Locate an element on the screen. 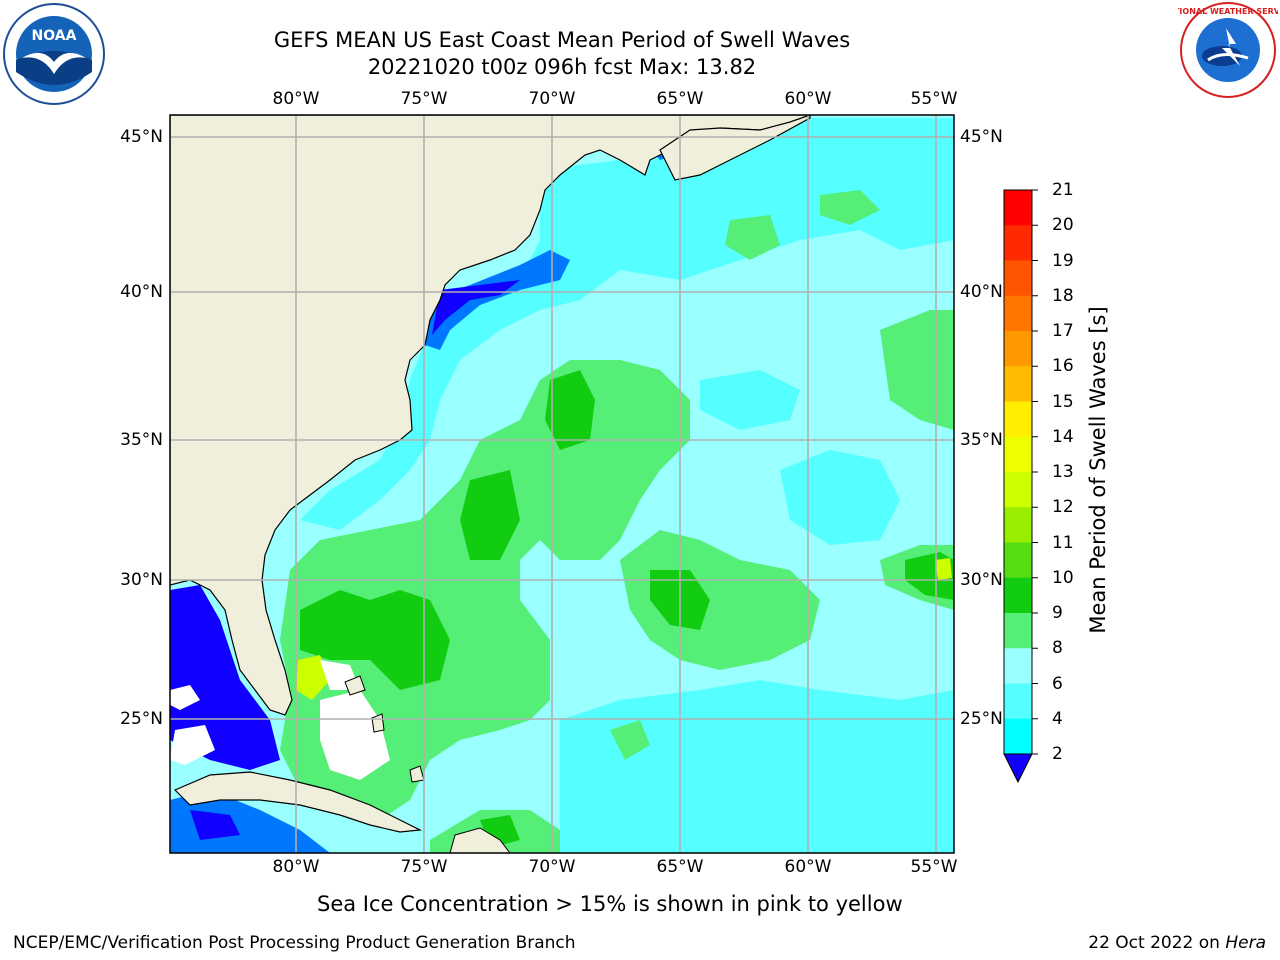  colorbar-tick-label: 10 is located at coordinates (1063, 577).